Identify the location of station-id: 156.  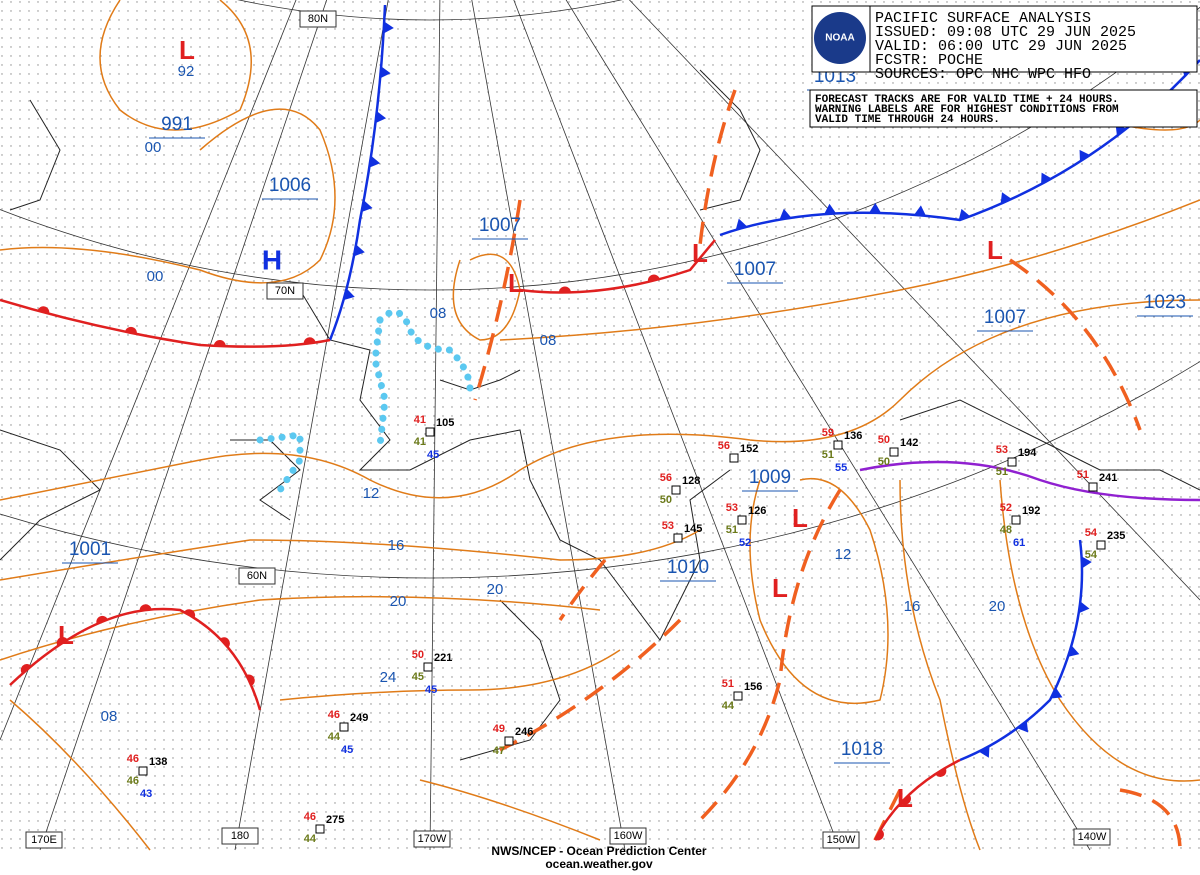
(753, 687).